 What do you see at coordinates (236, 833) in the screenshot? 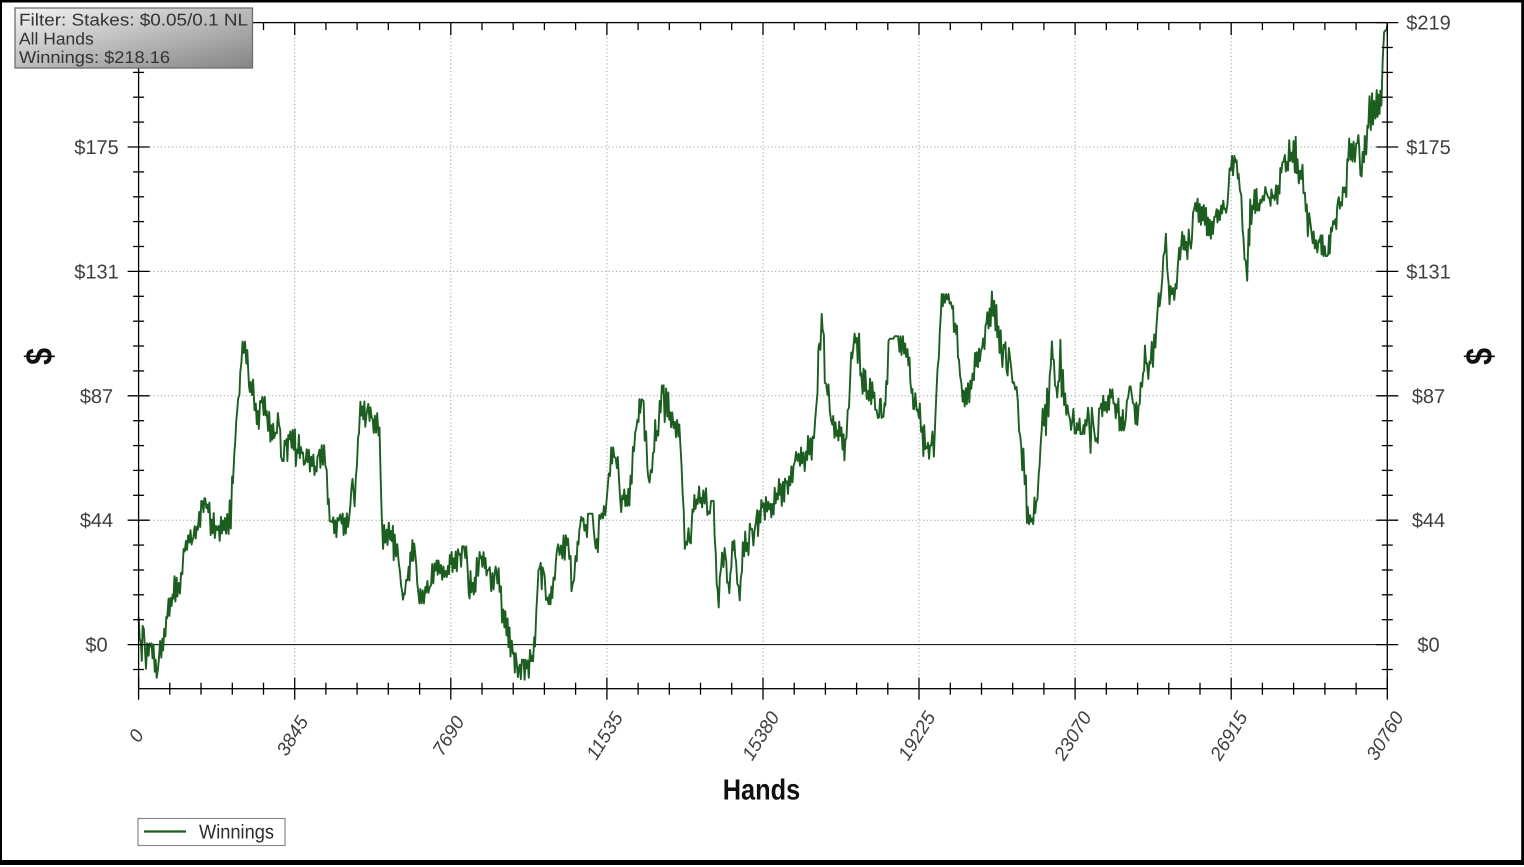
I see `svg-text: Winnings` at bounding box center [236, 833].